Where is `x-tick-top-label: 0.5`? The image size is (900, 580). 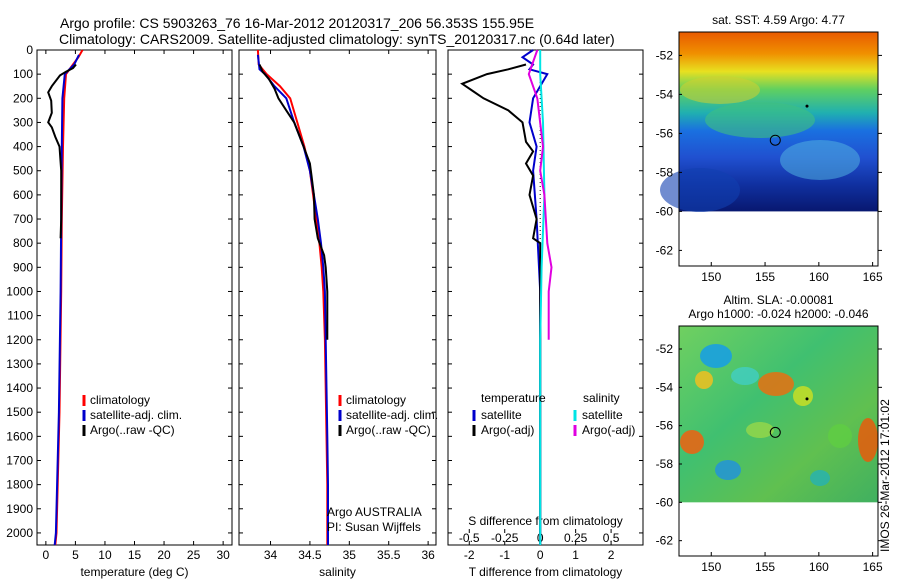 x-tick-top-label: 0.5 is located at coordinates (611, 538).